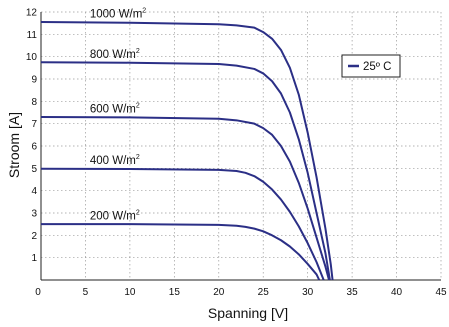 The width and height of the screenshot is (449, 327). Describe the element at coordinates (397, 292) in the screenshot. I see `x-tick-label: 40` at that location.